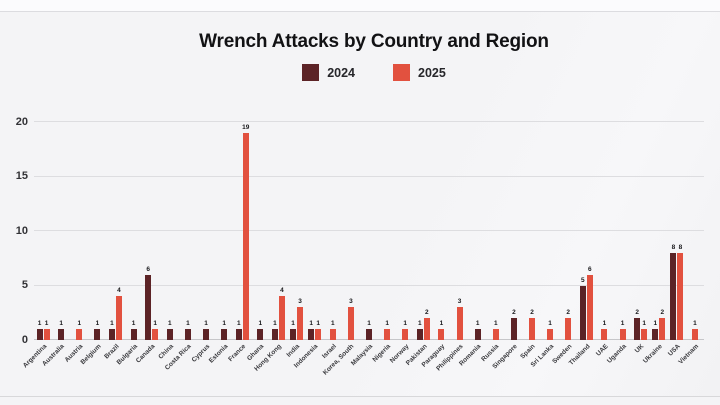 Image resolution: width=720 pixels, height=405 pixels. I want to click on bar-2024-Pakistan: 1, so click(419, 330).